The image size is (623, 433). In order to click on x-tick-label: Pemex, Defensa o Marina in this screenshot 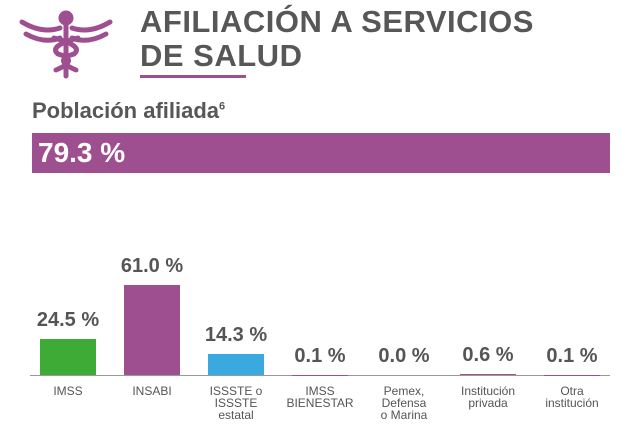, I will do `click(404, 403)`.